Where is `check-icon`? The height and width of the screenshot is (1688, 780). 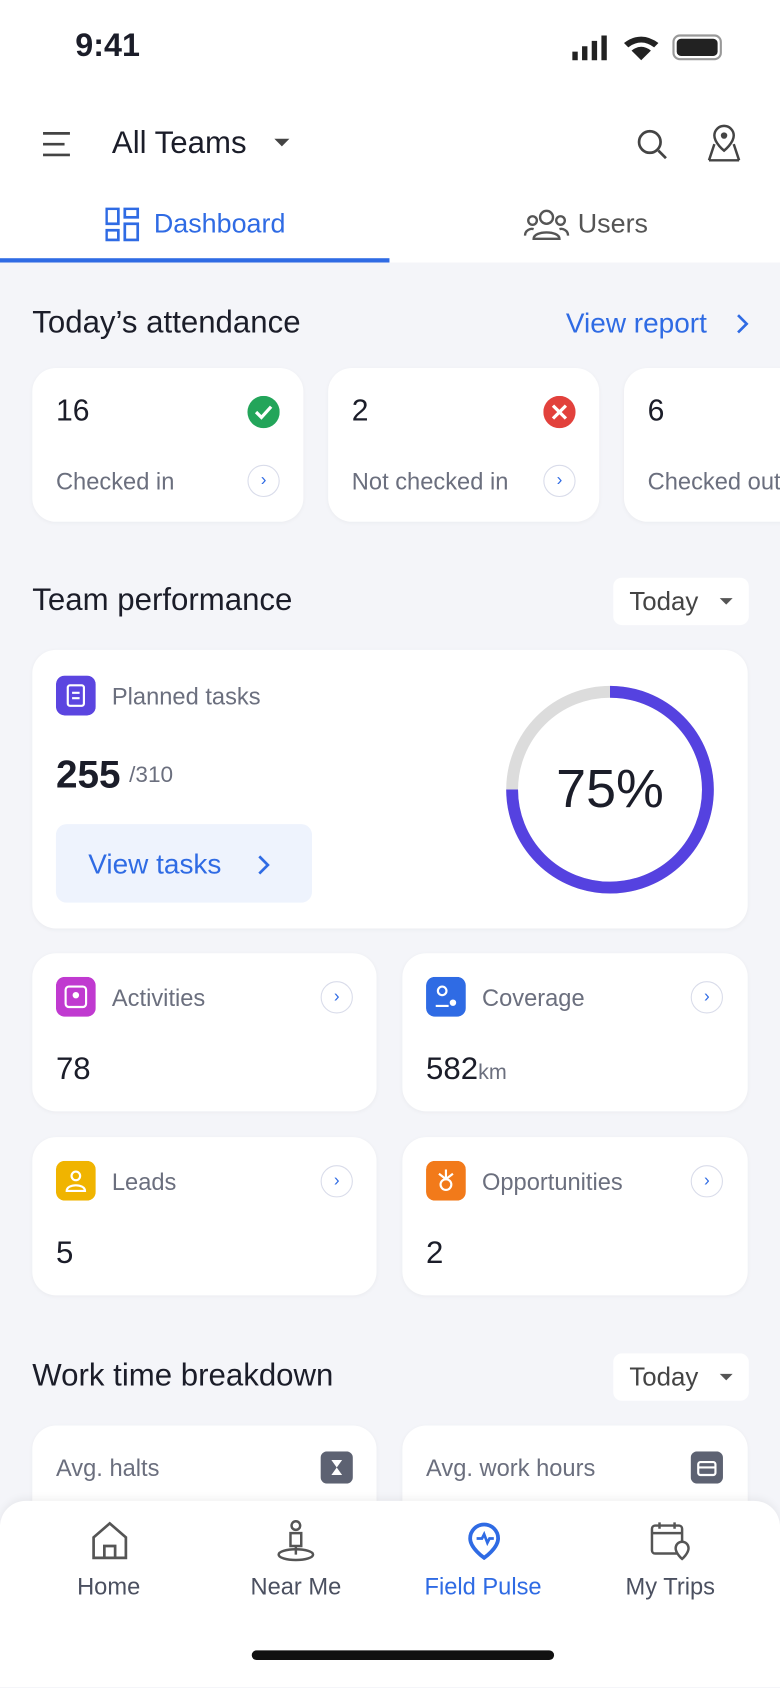 check-icon is located at coordinates (263, 412).